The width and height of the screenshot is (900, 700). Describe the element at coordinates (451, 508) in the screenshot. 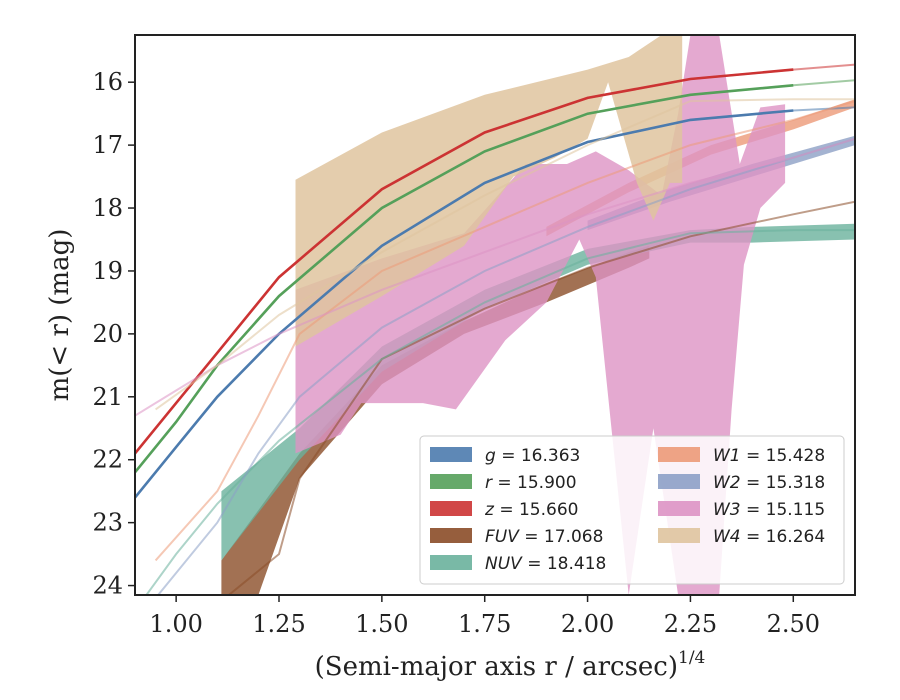

I see `legend-swatch-z` at that location.